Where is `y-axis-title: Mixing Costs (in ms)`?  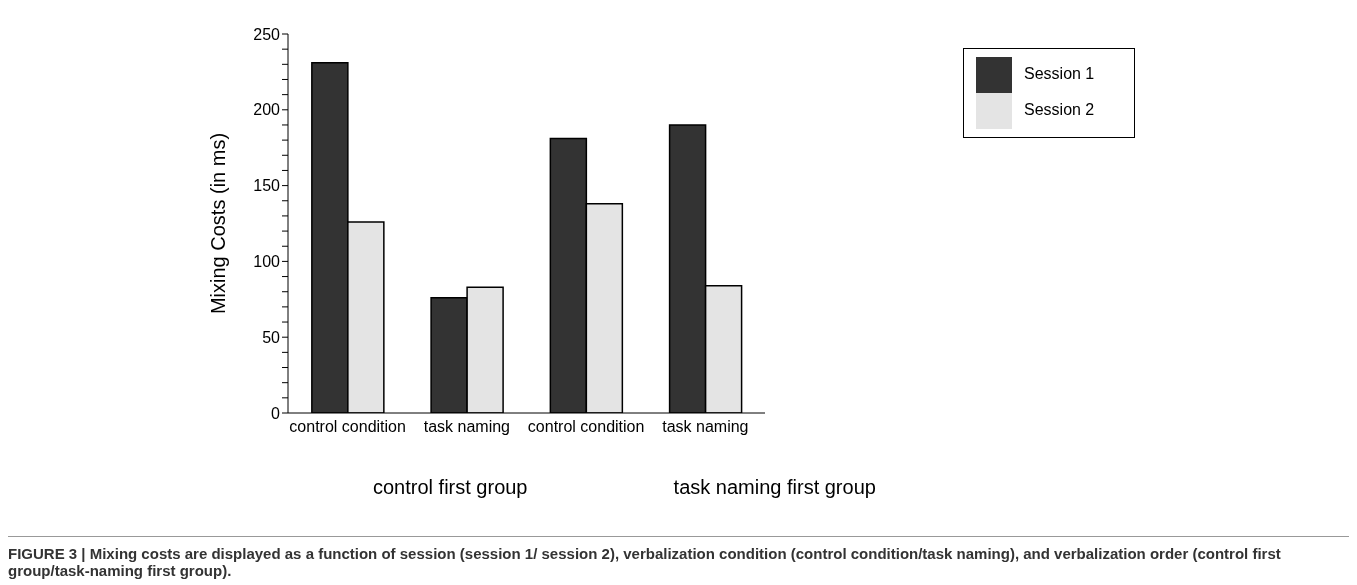
y-axis-title: Mixing Costs (in ms) is located at coordinates (218, 223).